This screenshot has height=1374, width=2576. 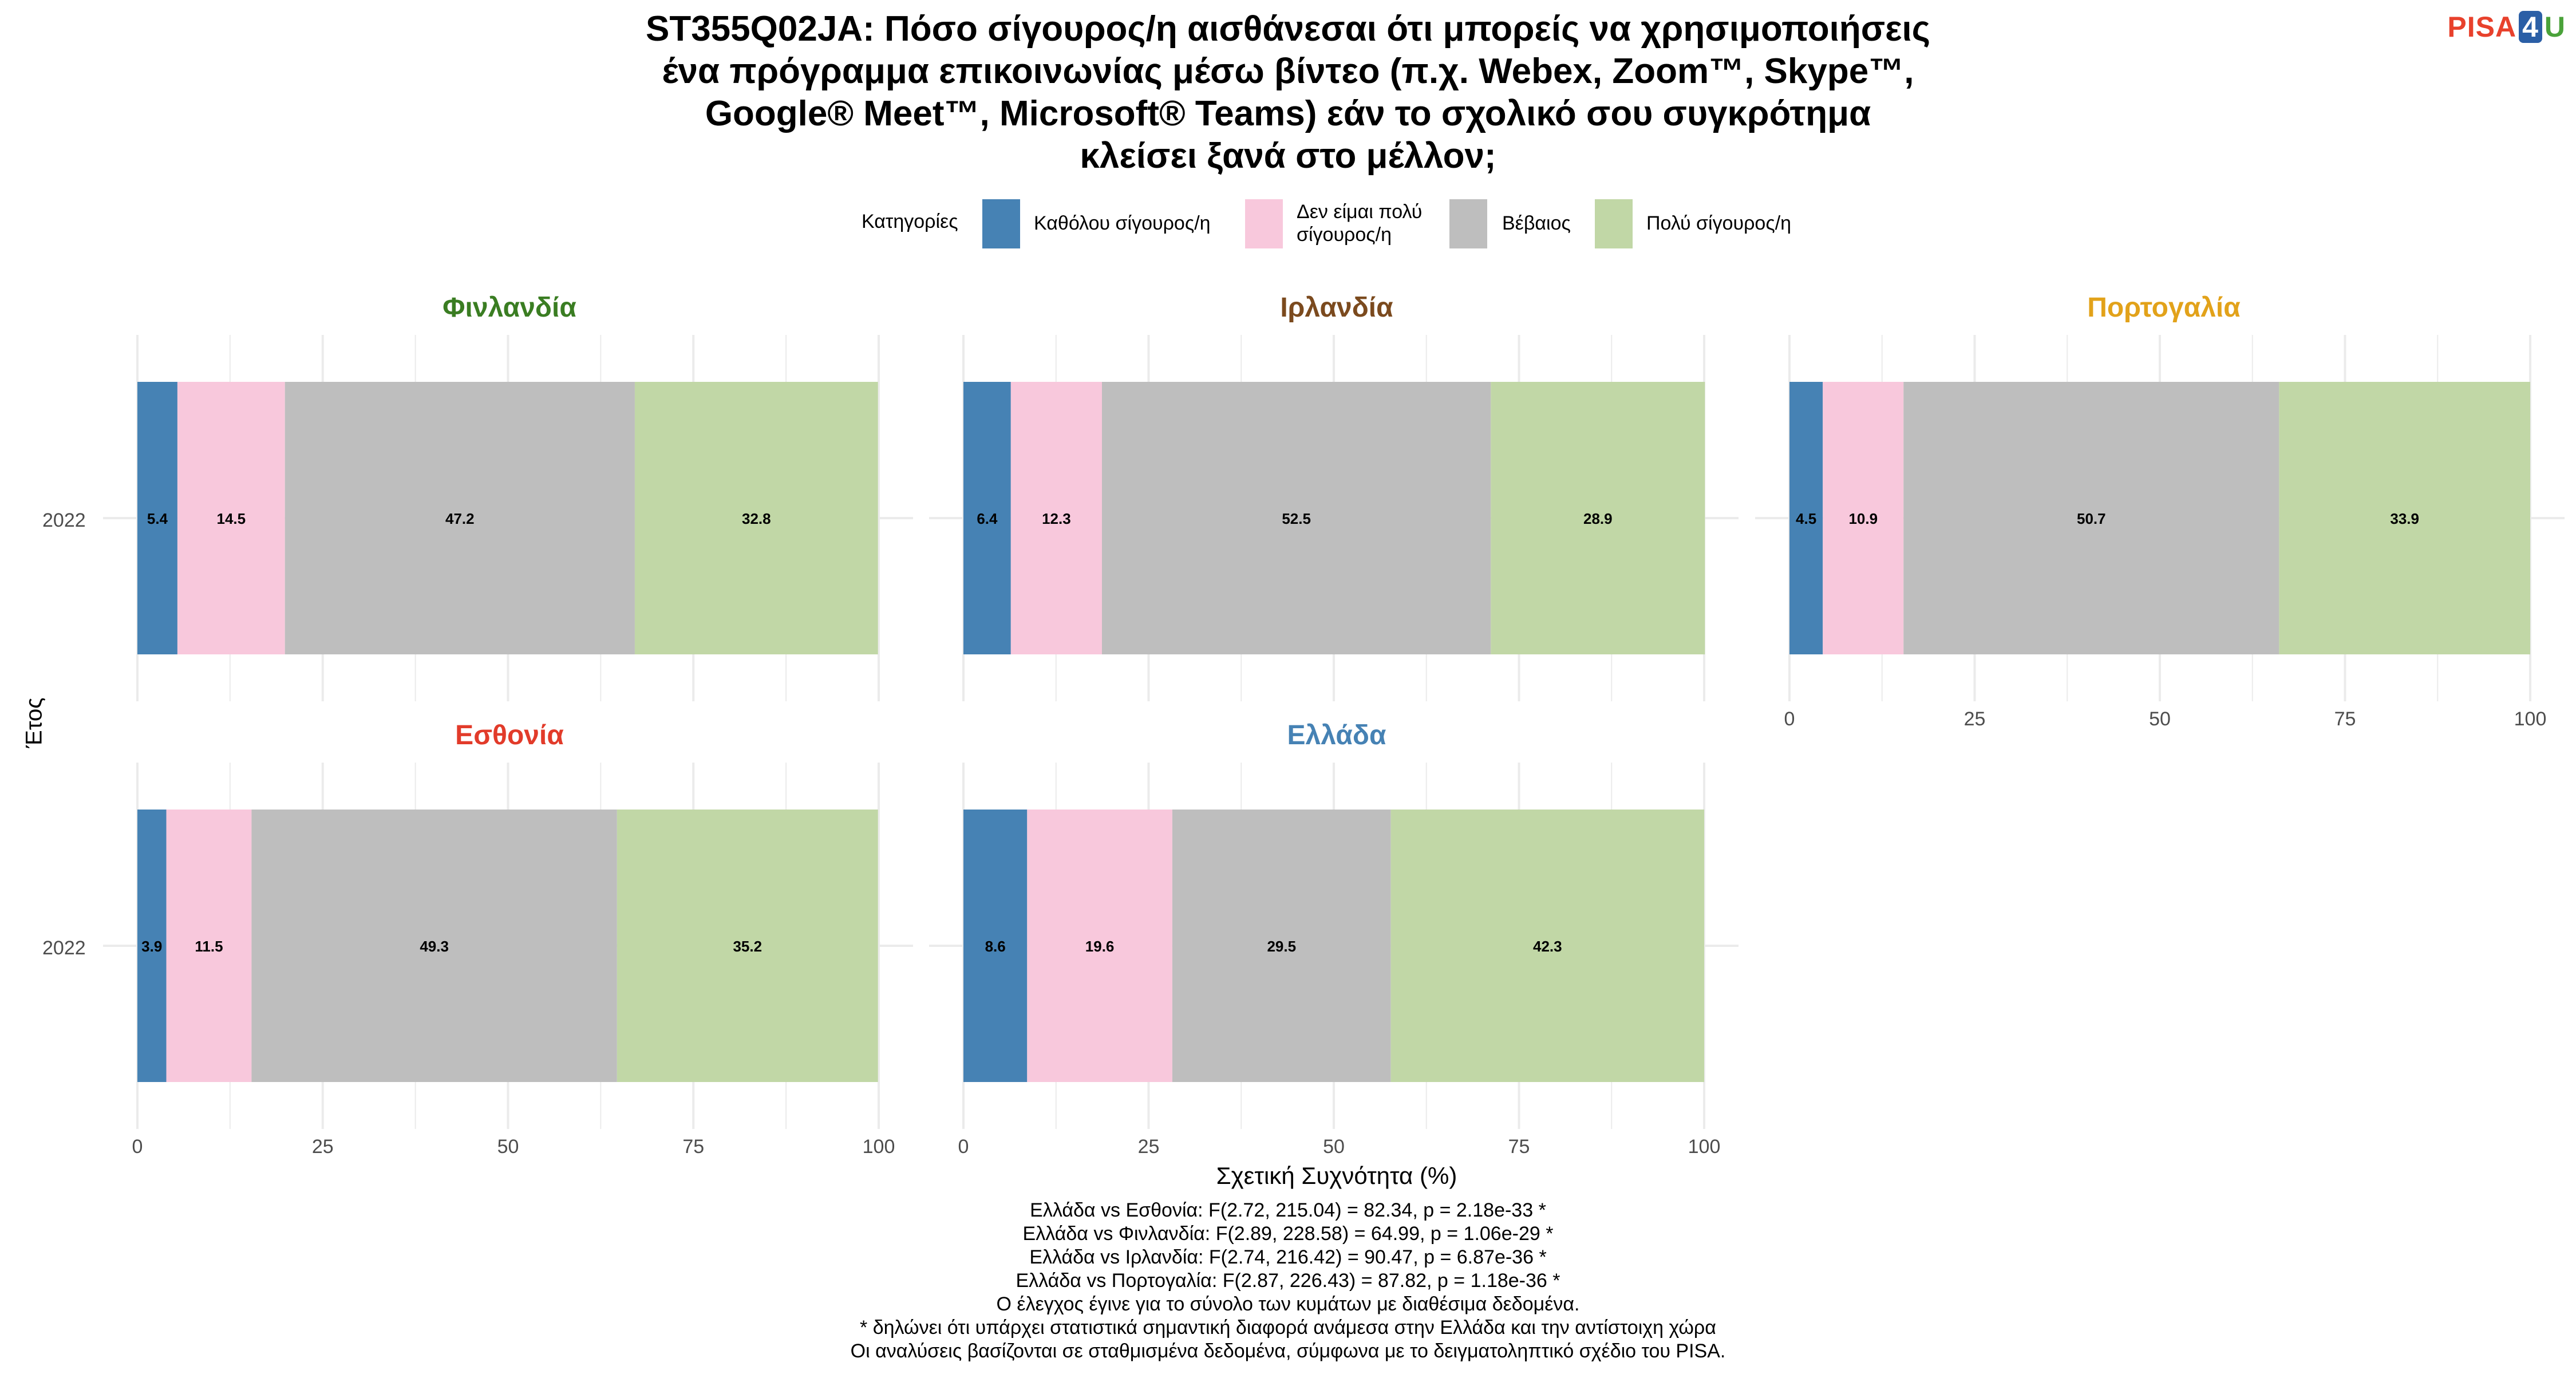 I want to click on pisa4u-logo: PISA 4 U, so click(x=2506, y=27).